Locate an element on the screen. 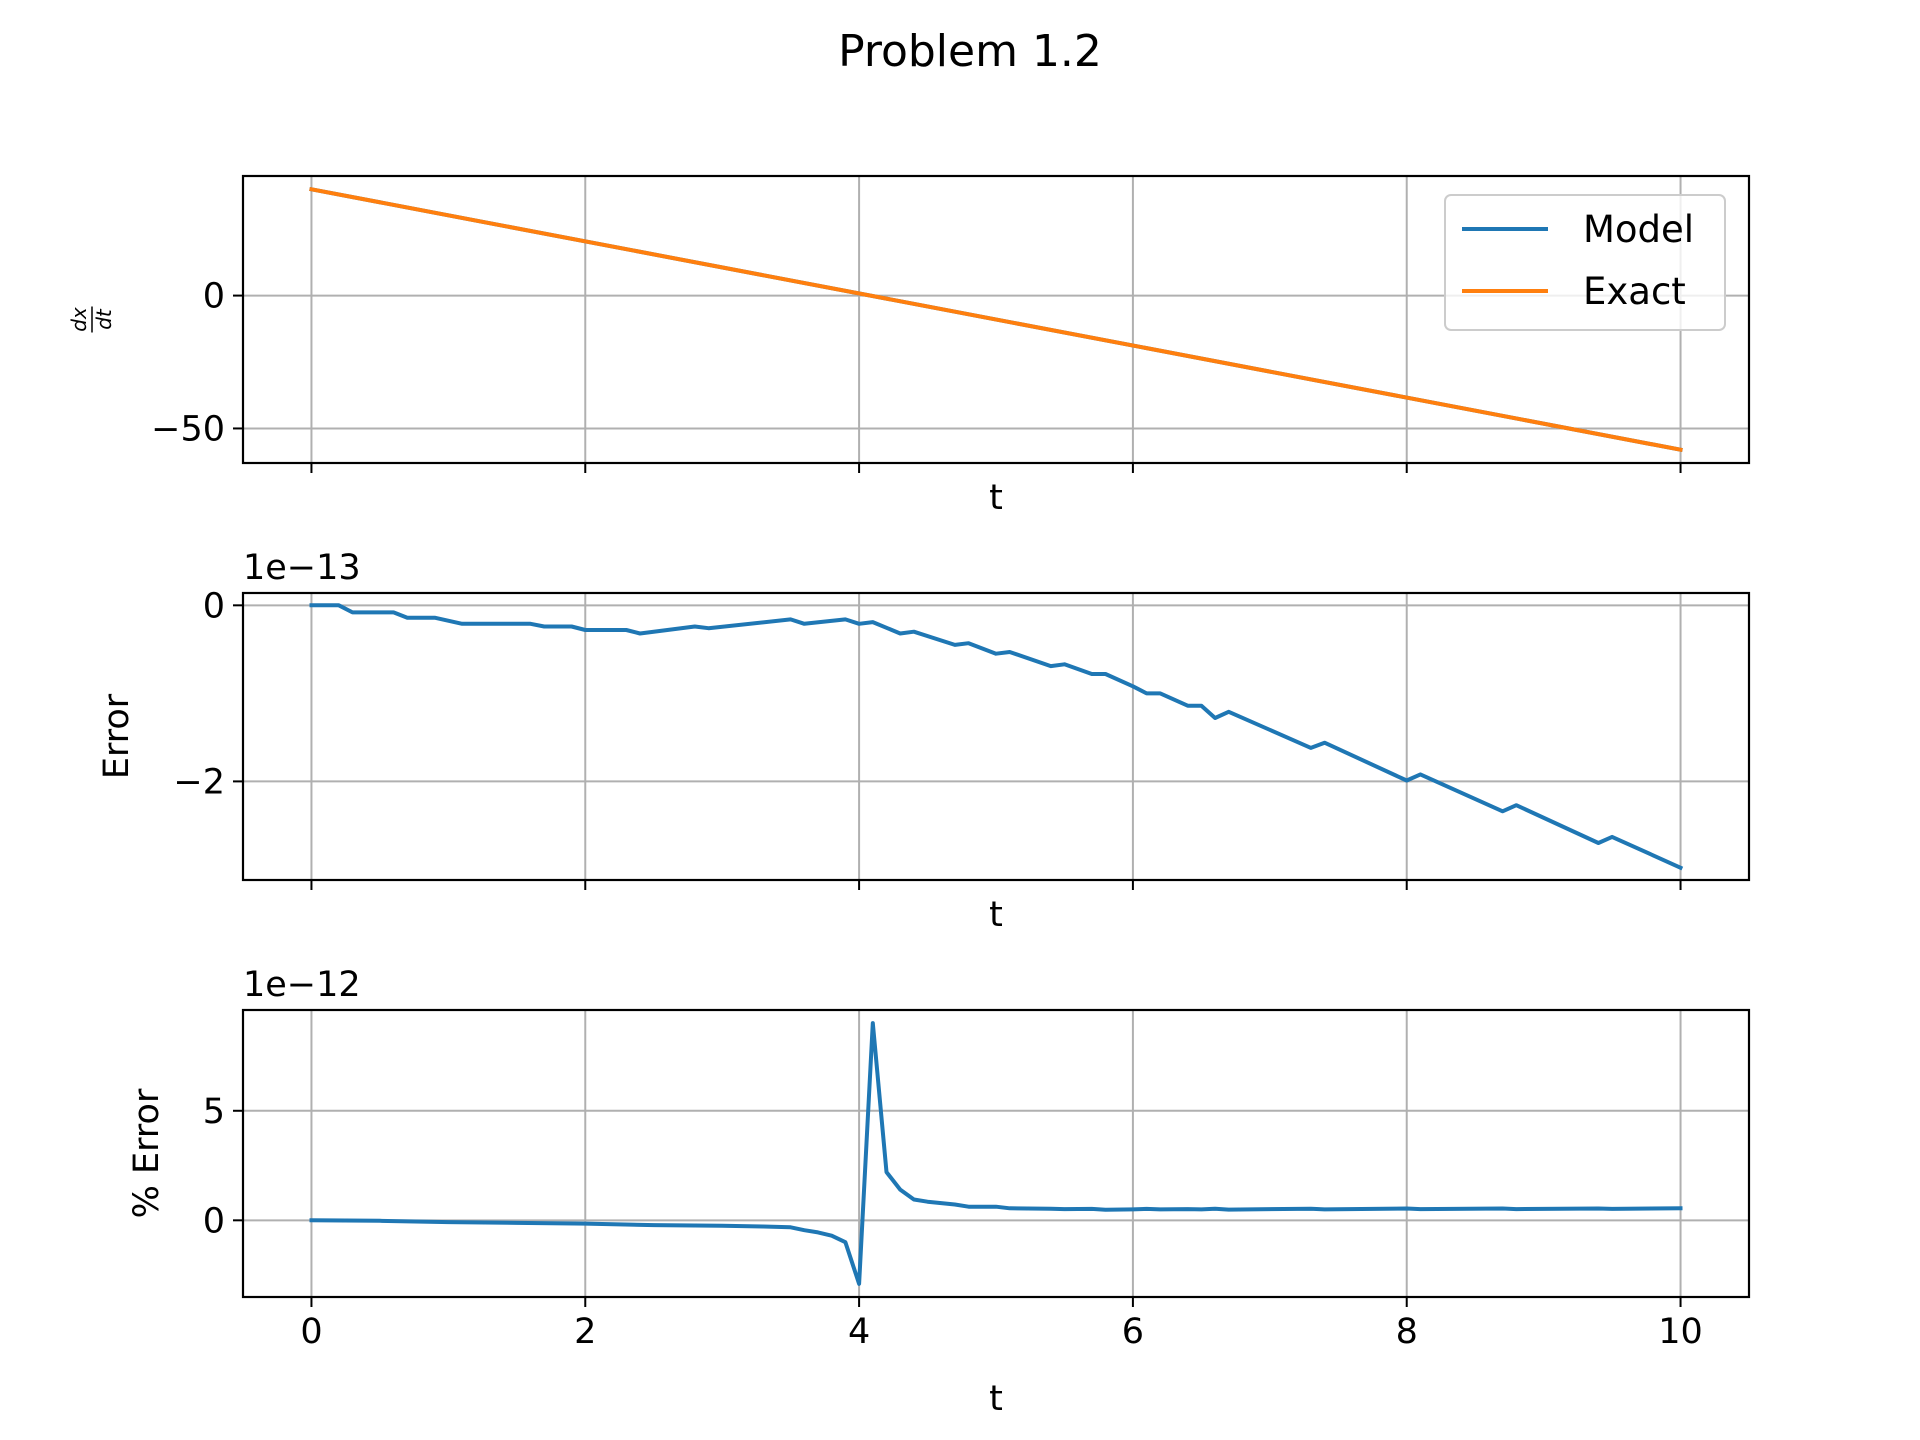 The width and height of the screenshot is (1920, 1440). y-axis-label: dx dt is located at coordinates (91, 319).